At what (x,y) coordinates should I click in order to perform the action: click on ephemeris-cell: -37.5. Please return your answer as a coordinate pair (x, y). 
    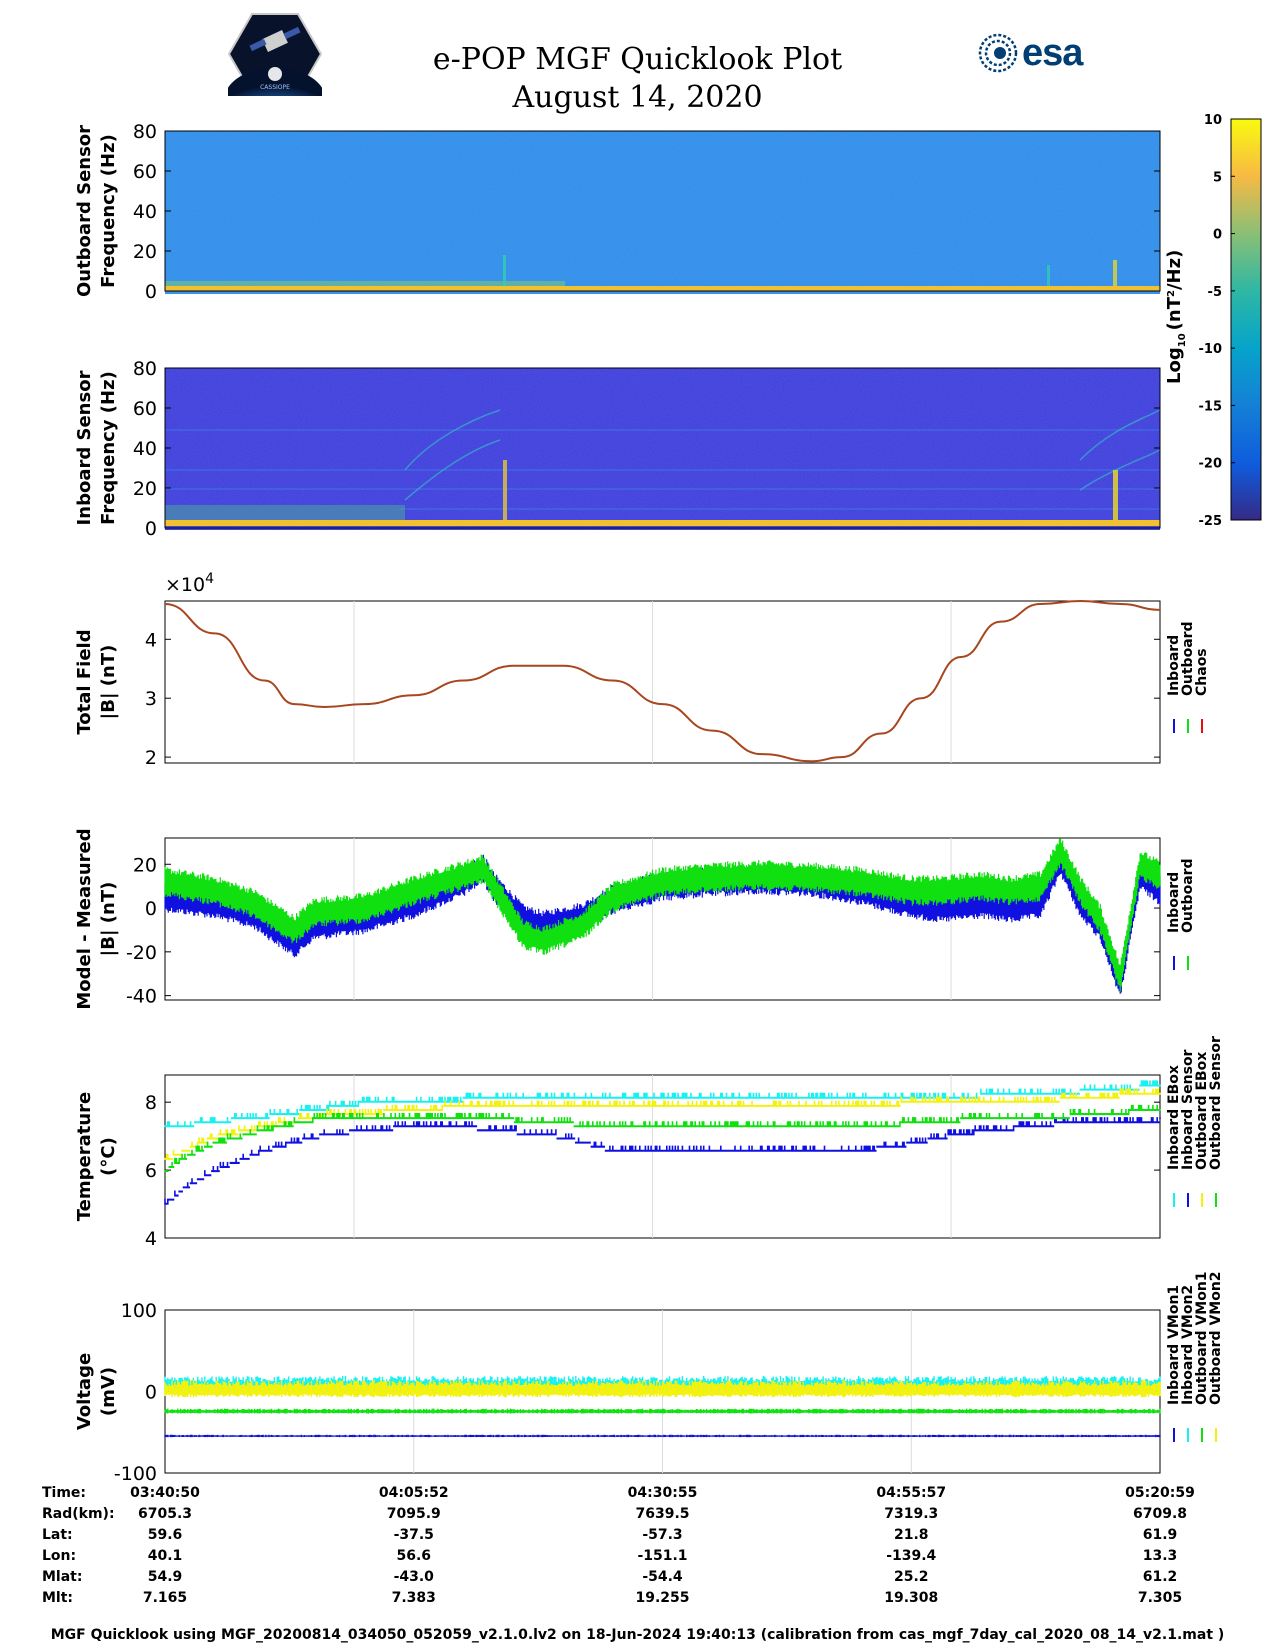
    Looking at the image, I should click on (414, 1535).